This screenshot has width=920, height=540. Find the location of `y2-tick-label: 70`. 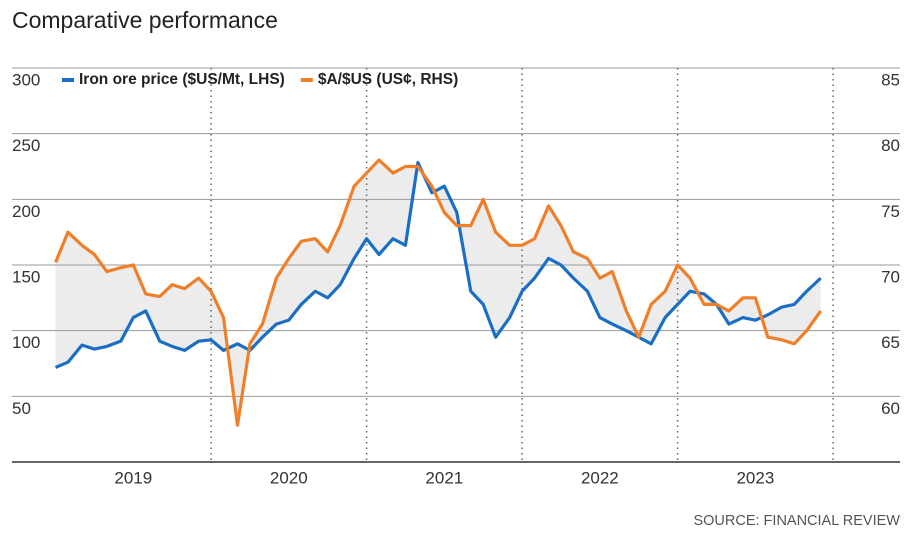

y2-tick-label: 70 is located at coordinates (890, 276).